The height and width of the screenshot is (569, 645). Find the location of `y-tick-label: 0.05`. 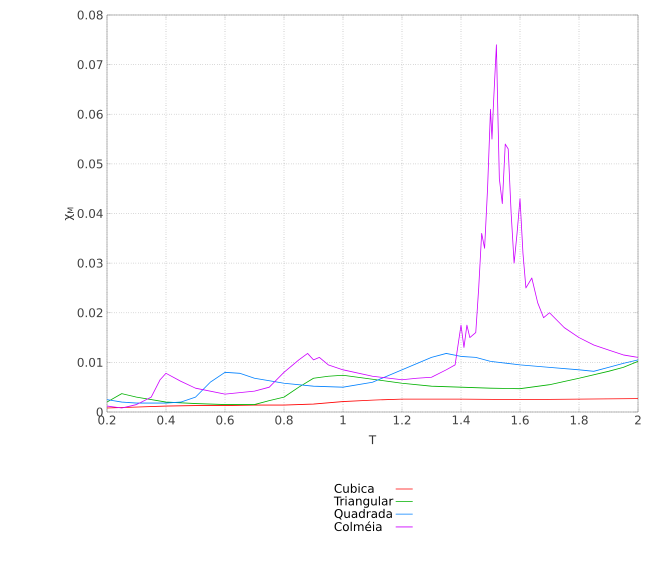

y-tick-label: 0.05 is located at coordinates (90, 163).